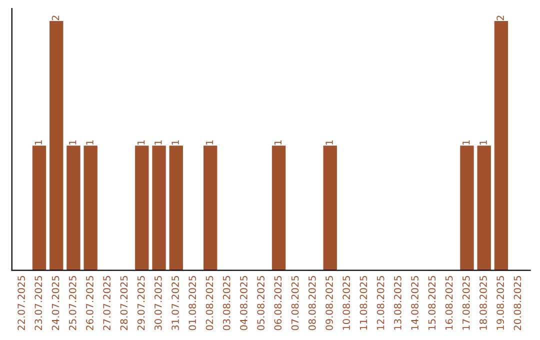  What do you see at coordinates (295, 303) in the screenshot?
I see `x-tick-label: 07.08.2025` at bounding box center [295, 303].